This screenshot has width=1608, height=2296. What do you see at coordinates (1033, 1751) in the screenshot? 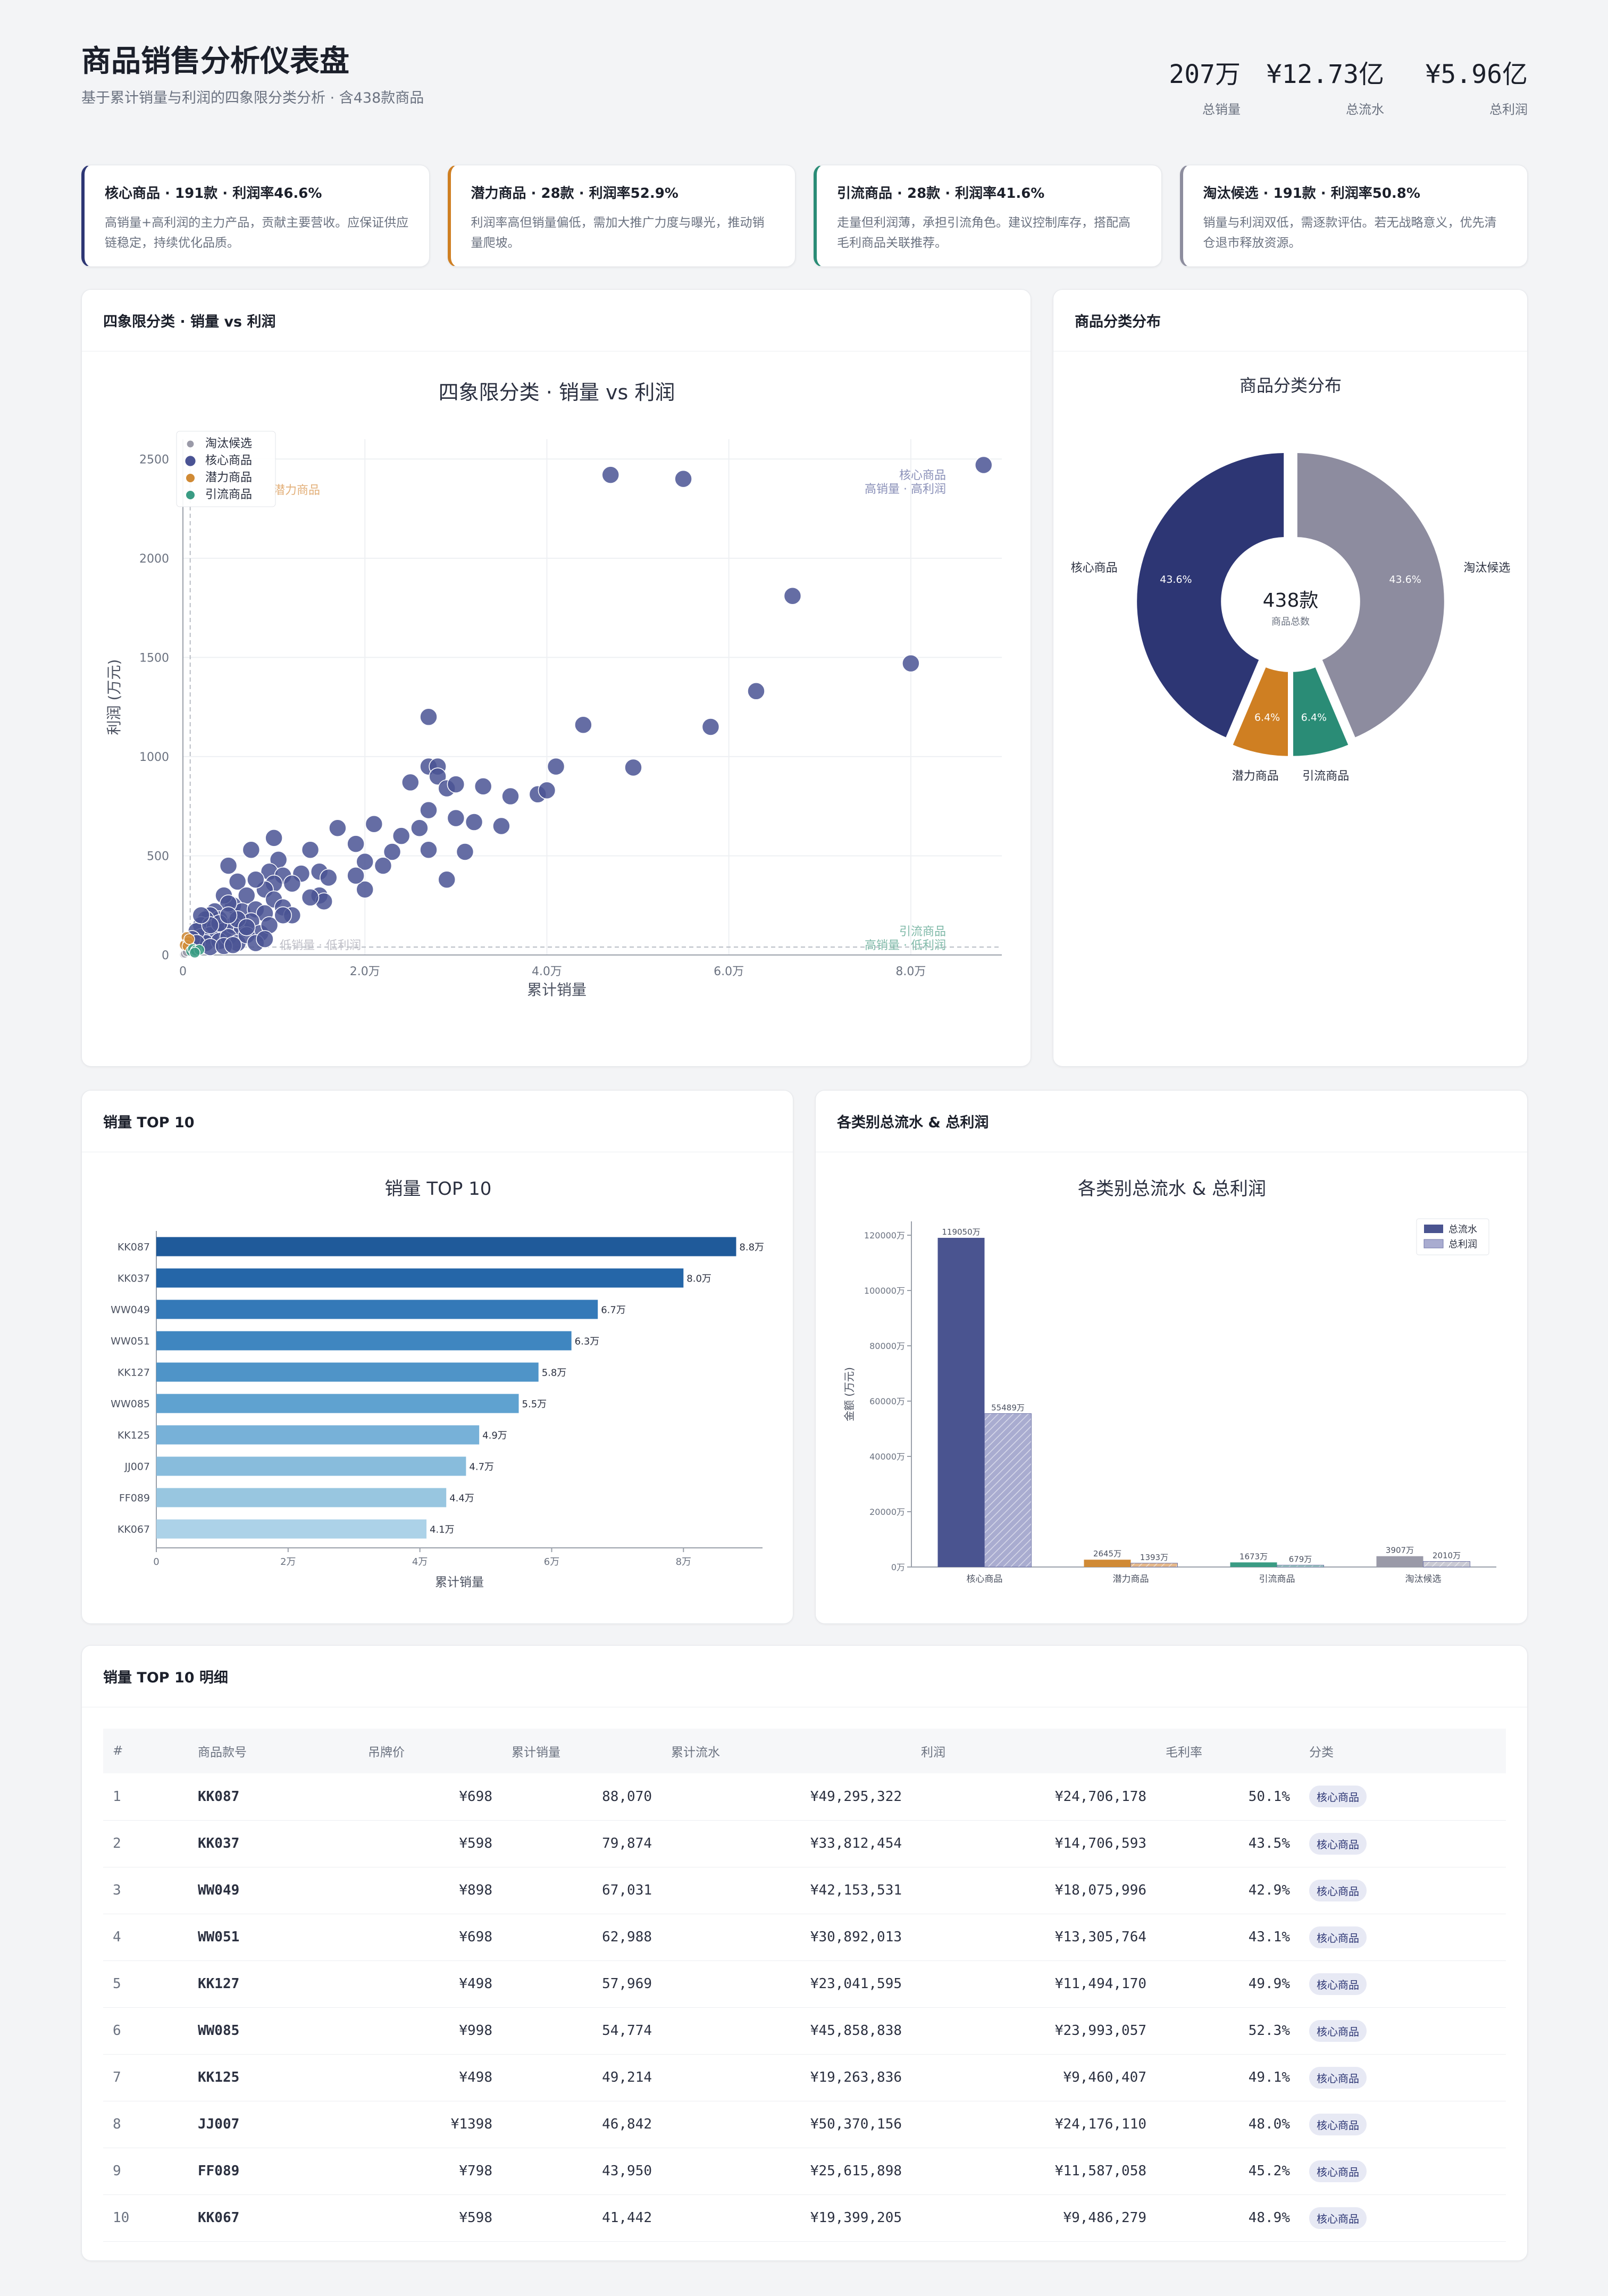
I see `col-profit: 利润` at bounding box center [1033, 1751].